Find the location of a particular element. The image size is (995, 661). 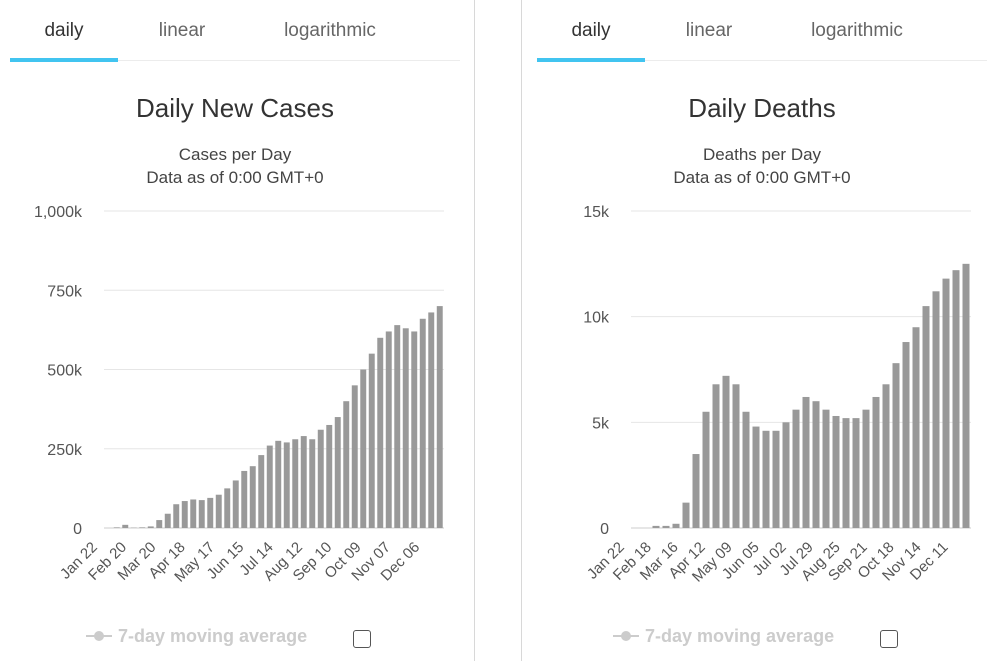

y-tick-label: 0 is located at coordinates (604, 529).